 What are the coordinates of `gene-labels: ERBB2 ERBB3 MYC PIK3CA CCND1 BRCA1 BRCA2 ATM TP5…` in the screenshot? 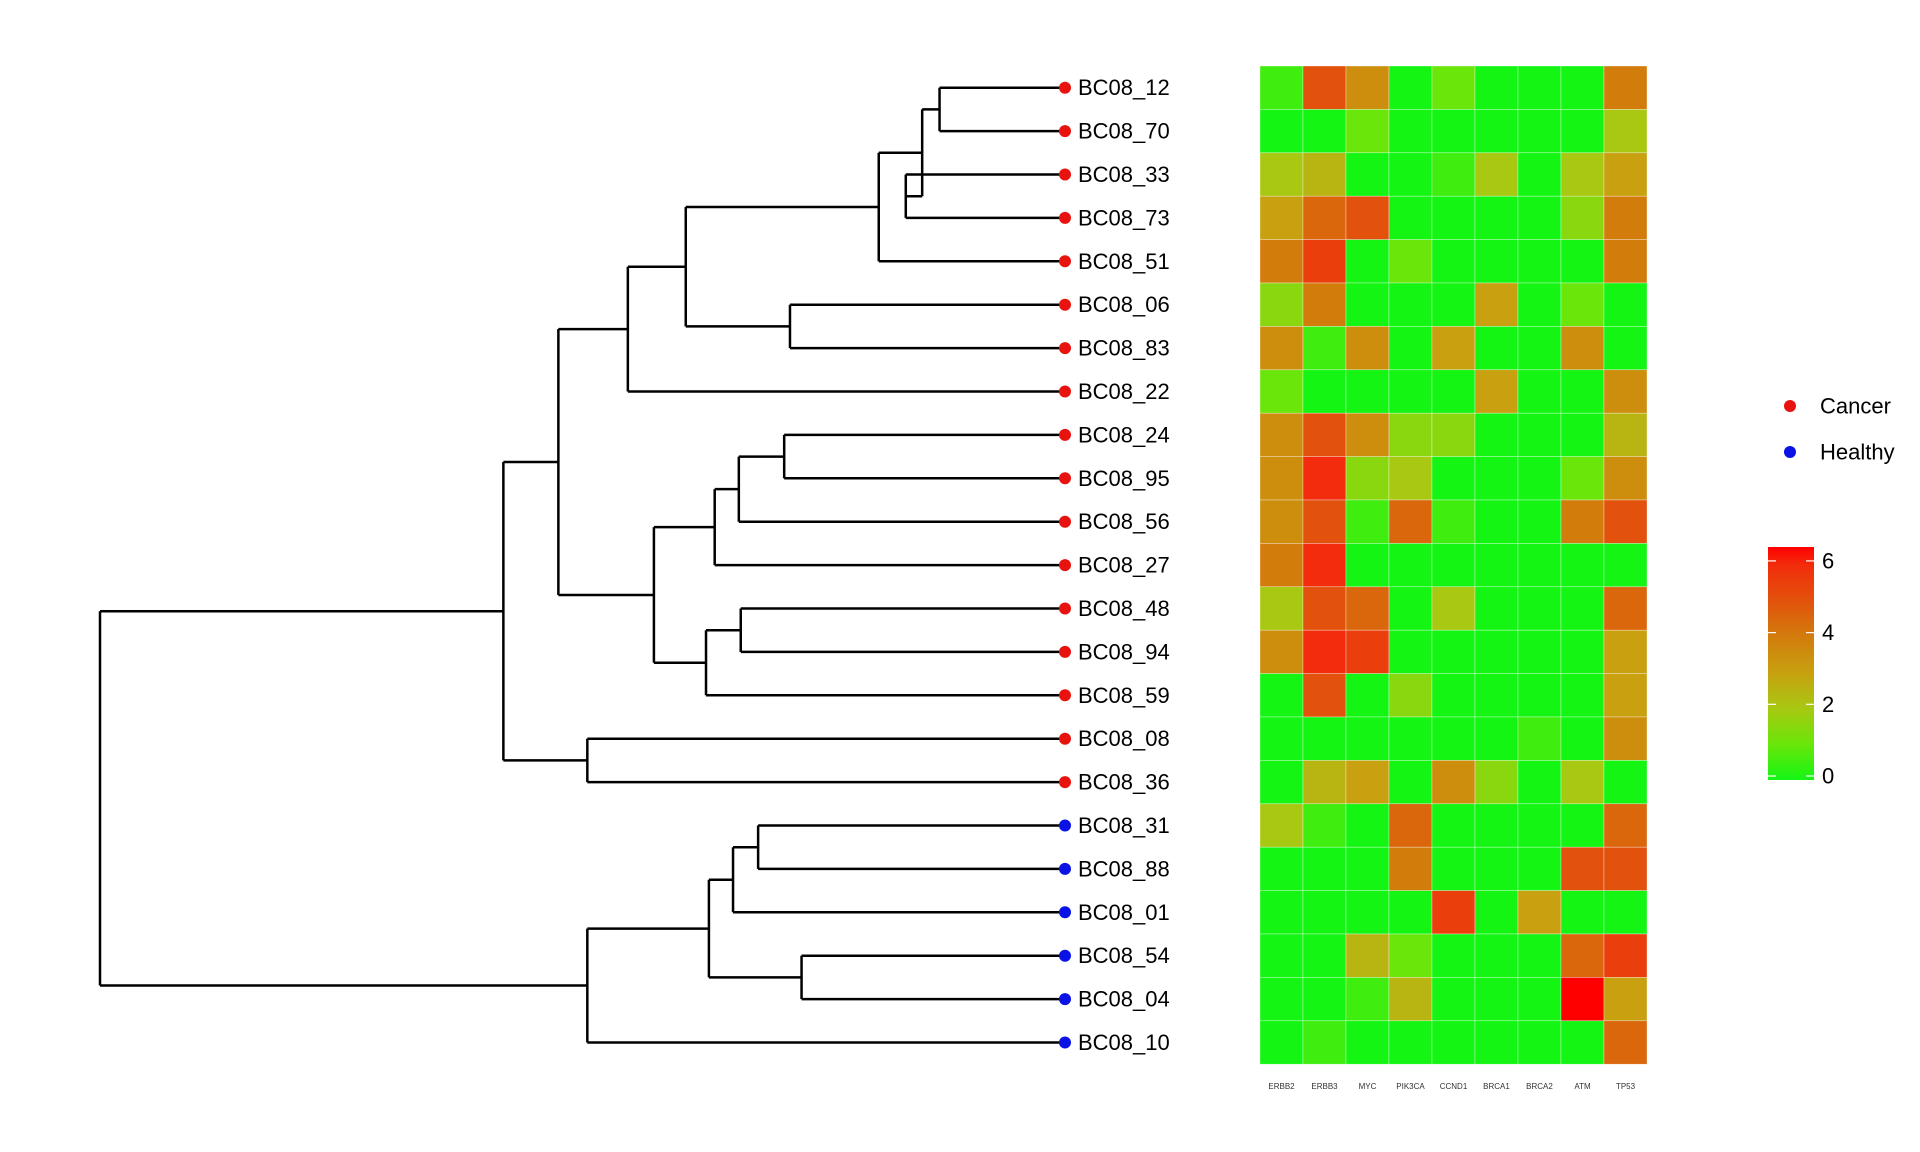 It's located at (1451, 1086).